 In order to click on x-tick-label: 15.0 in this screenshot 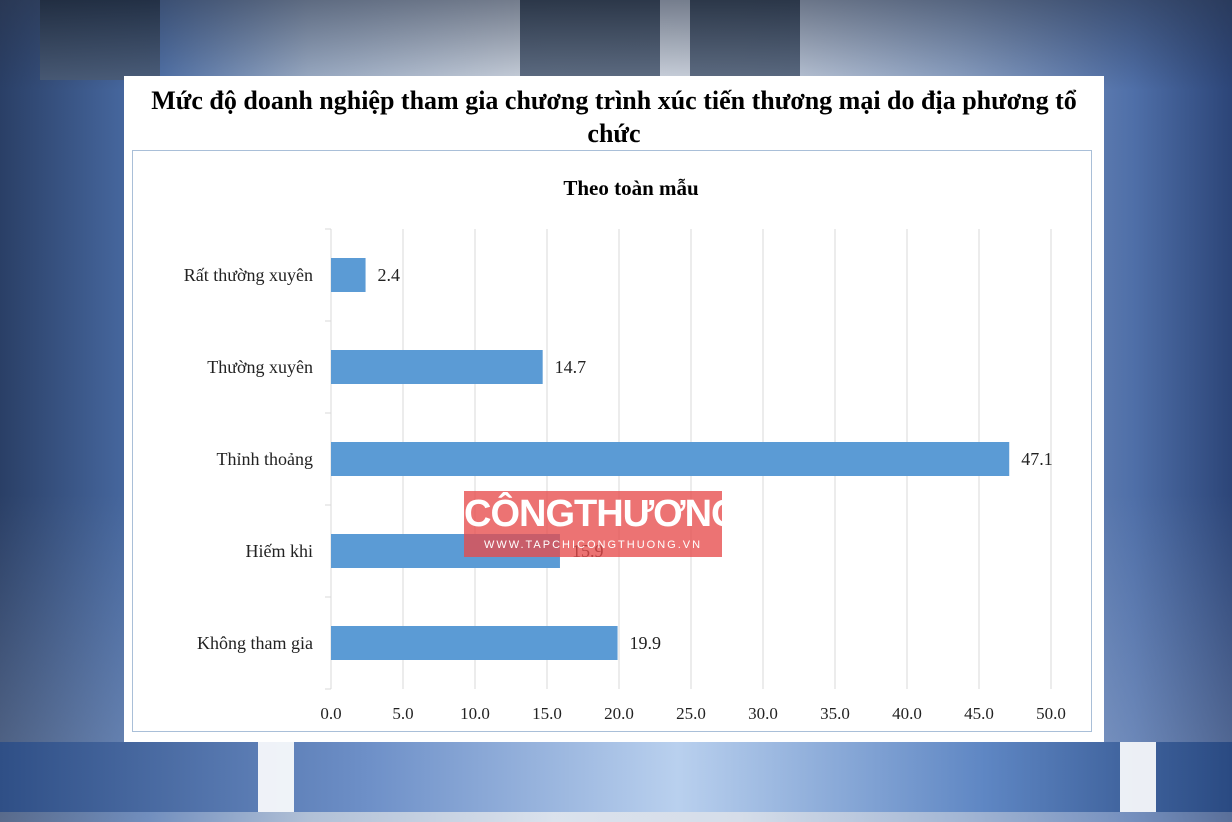, I will do `click(547, 713)`.